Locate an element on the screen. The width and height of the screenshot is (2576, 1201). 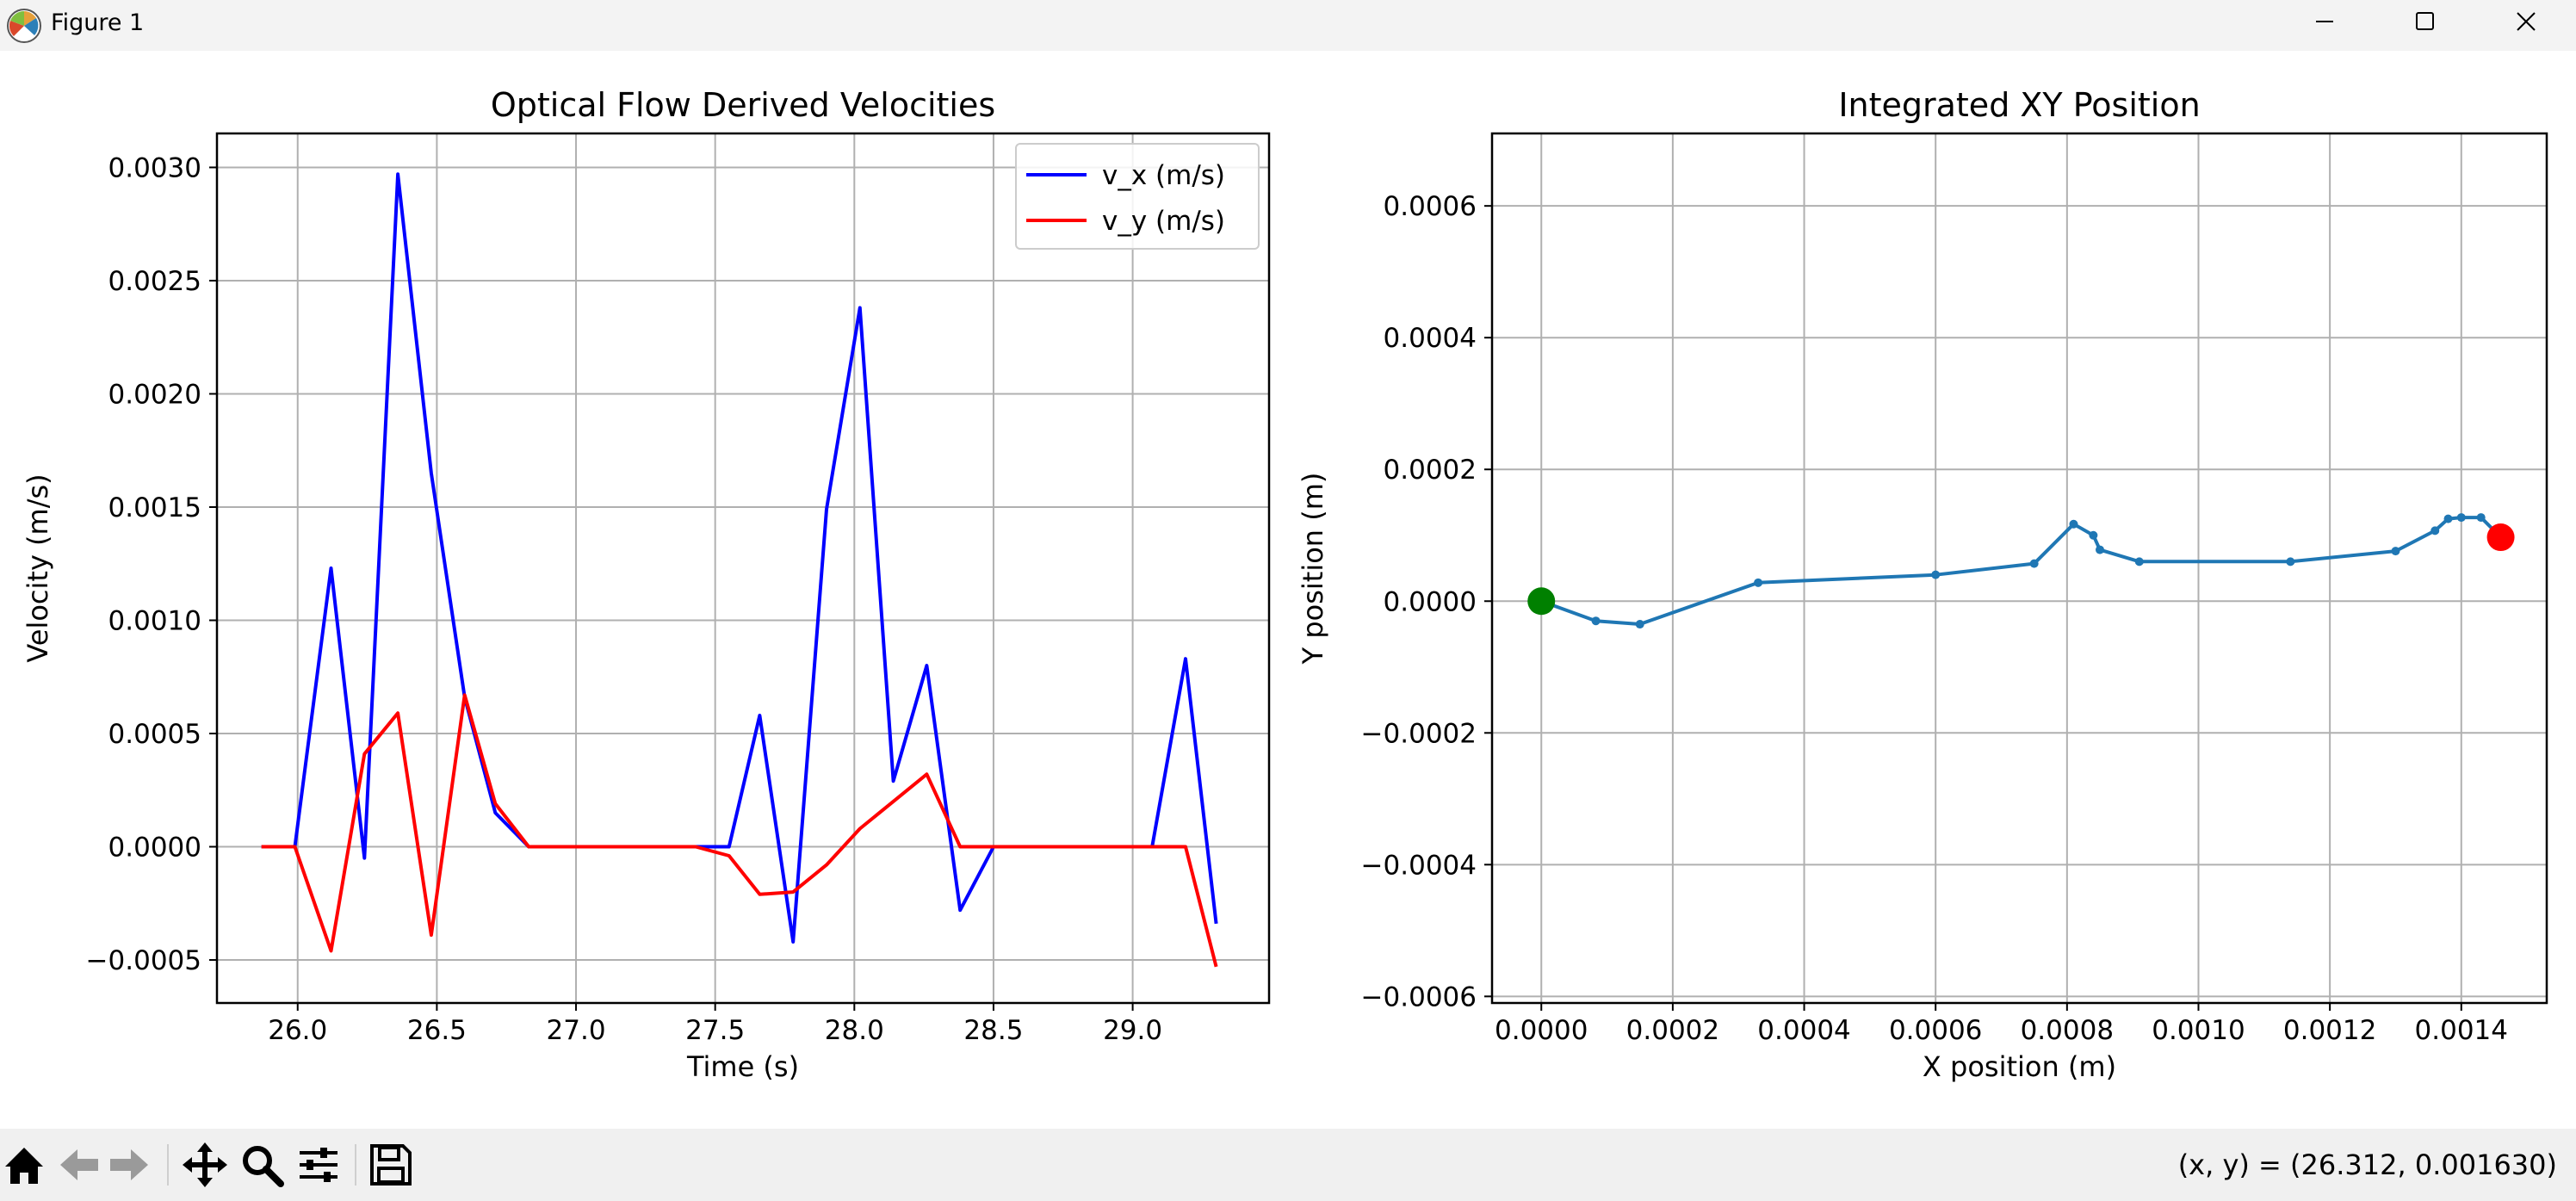
velocity-y-tick-label: 0.0000 is located at coordinates (154, 848).